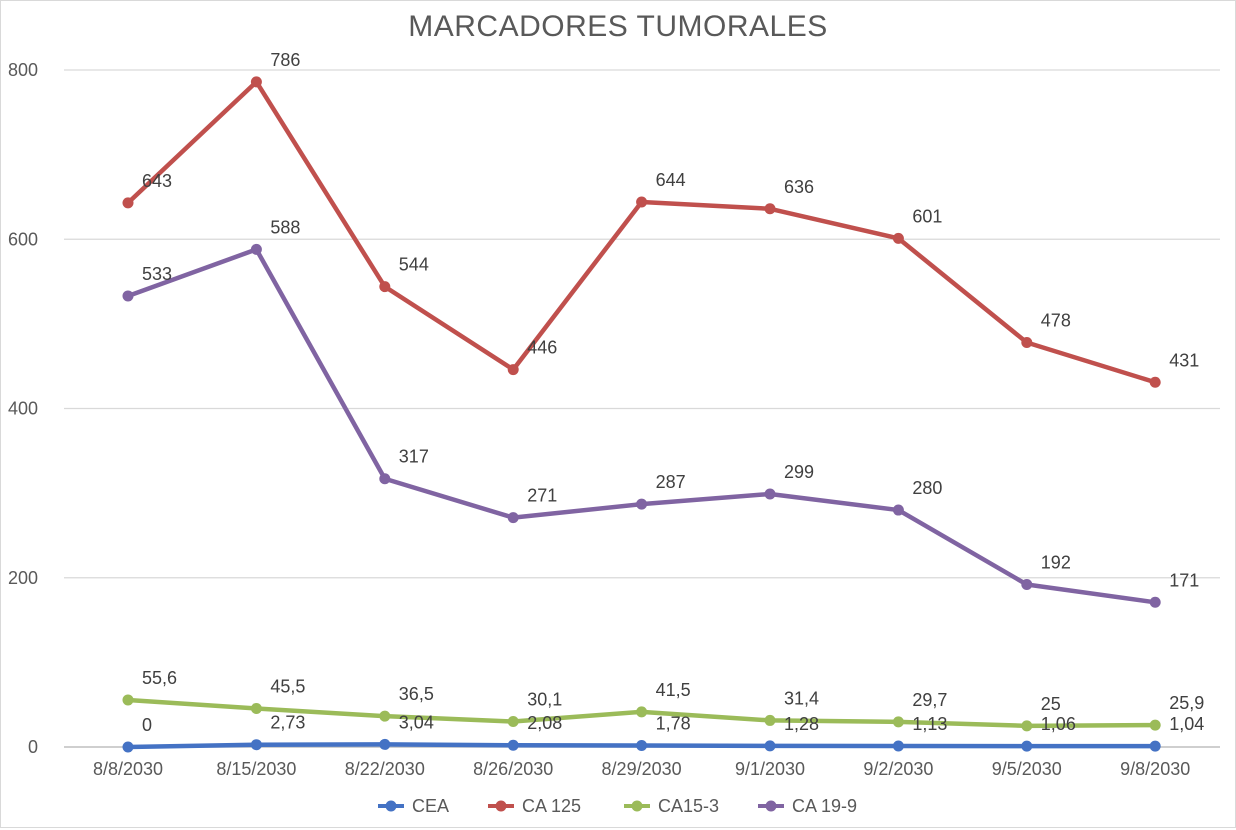  Describe the element at coordinates (534, 806) in the screenshot. I see `legend-item: CA 125` at that location.